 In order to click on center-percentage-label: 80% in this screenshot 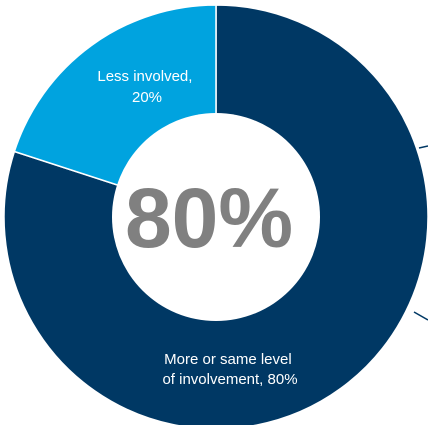, I will do `click(209, 218)`.